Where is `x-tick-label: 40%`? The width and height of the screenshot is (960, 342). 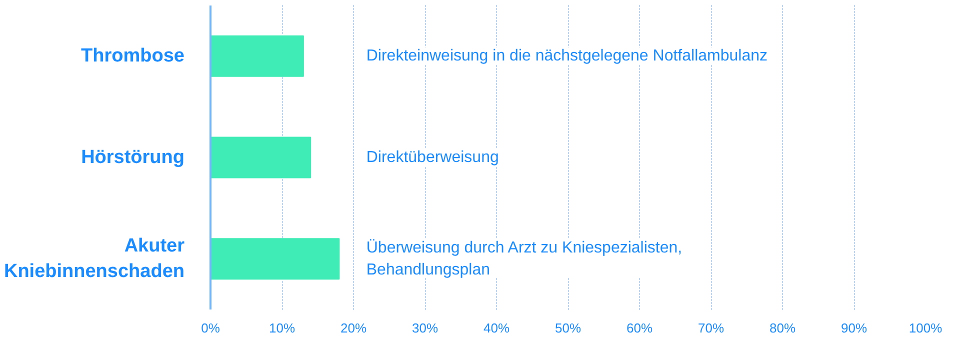
x-tick-label: 40% is located at coordinates (496, 328).